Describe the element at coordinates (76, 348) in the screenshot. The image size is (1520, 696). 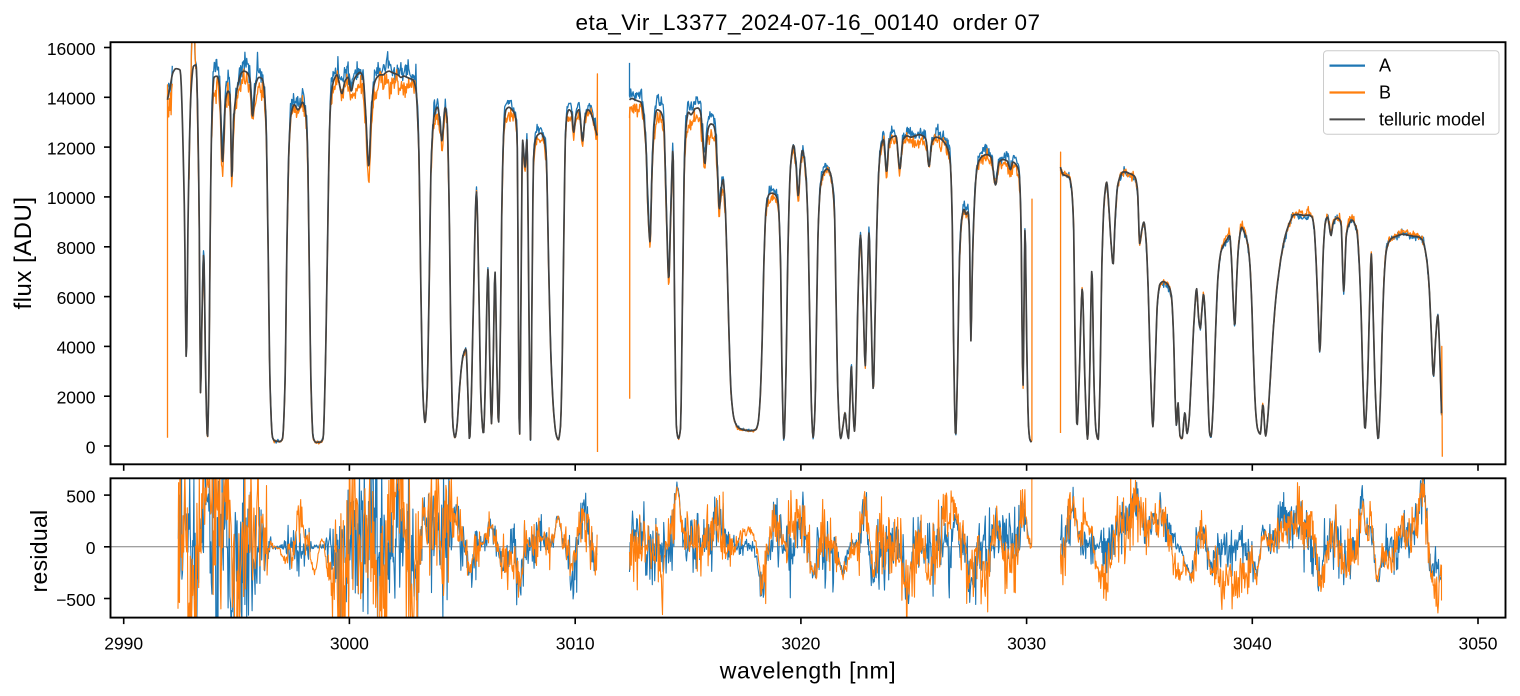
I see `svg-text: 4000` at that location.